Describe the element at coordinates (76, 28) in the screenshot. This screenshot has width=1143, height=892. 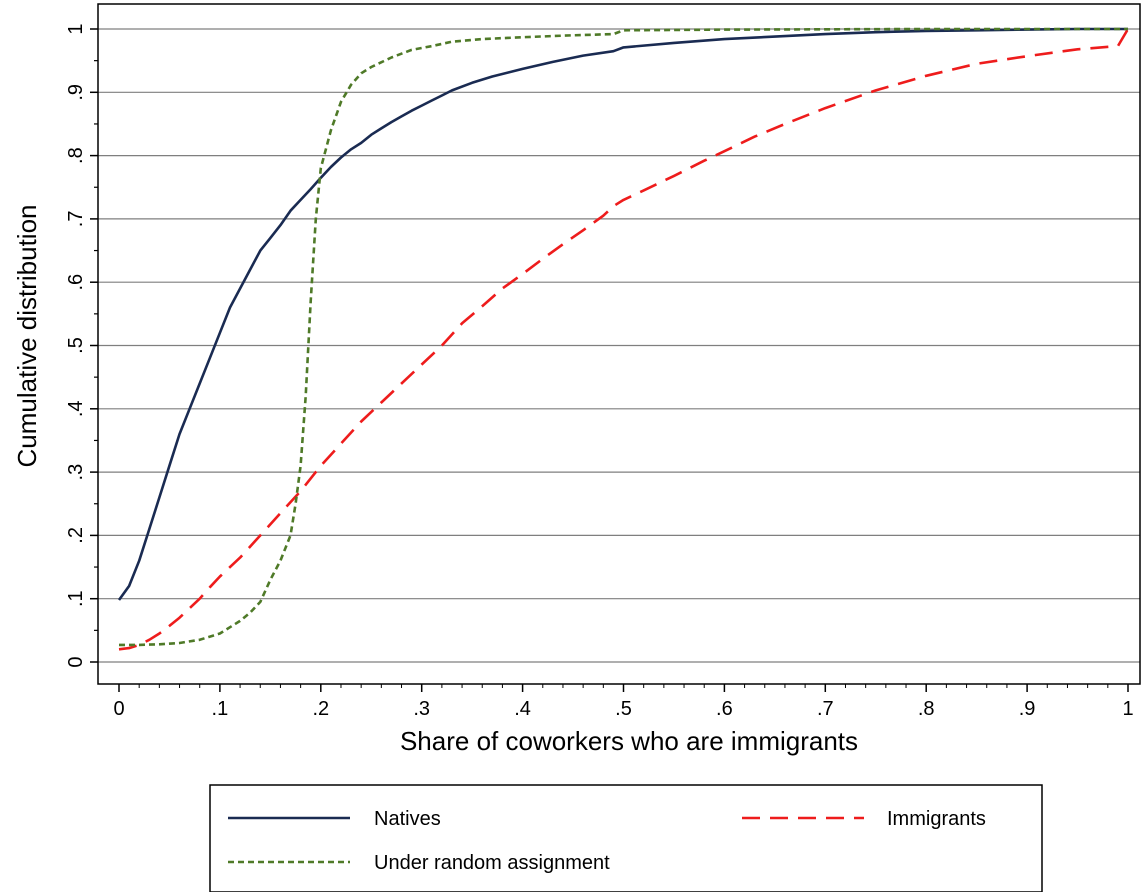
I see `y-tick-label: 1` at that location.